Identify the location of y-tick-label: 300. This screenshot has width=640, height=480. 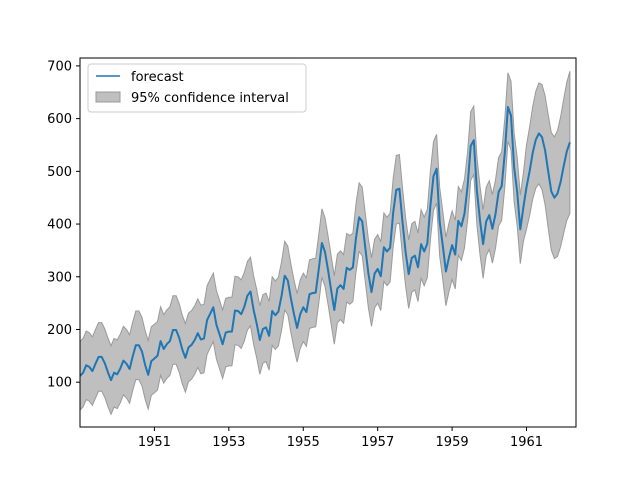
(59, 277).